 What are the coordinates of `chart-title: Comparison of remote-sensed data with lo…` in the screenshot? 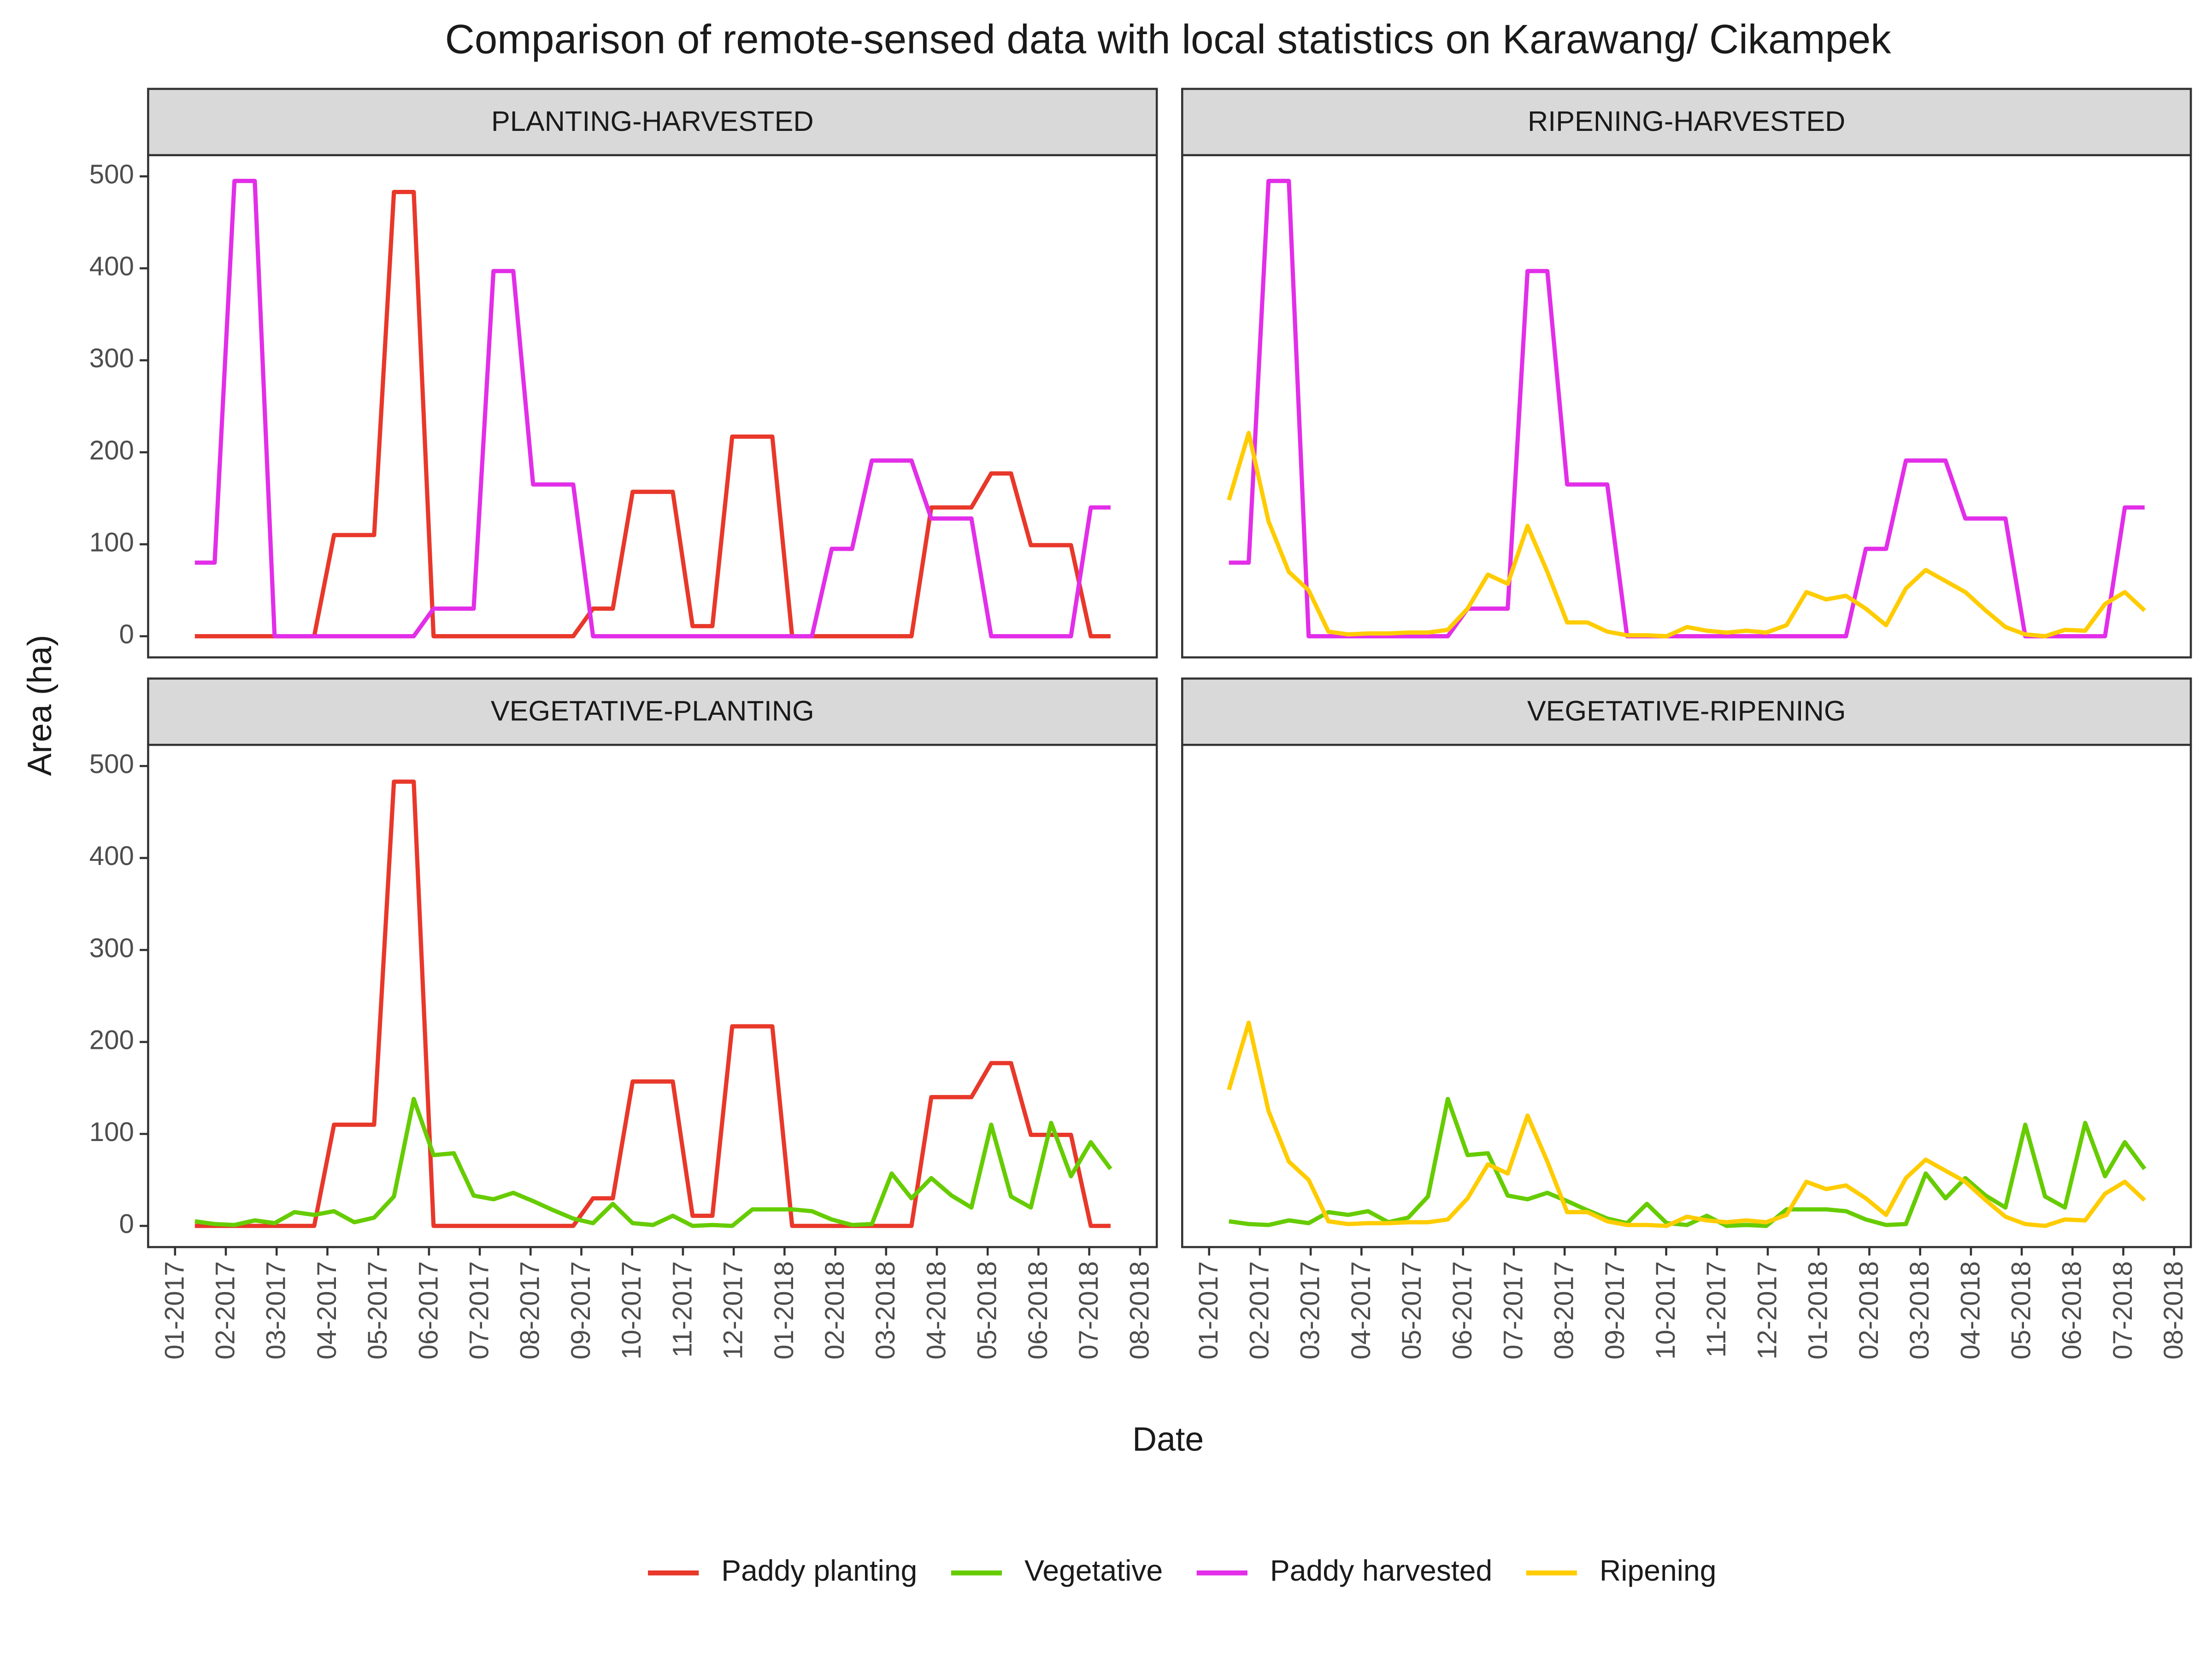 It's located at (1168, 39).